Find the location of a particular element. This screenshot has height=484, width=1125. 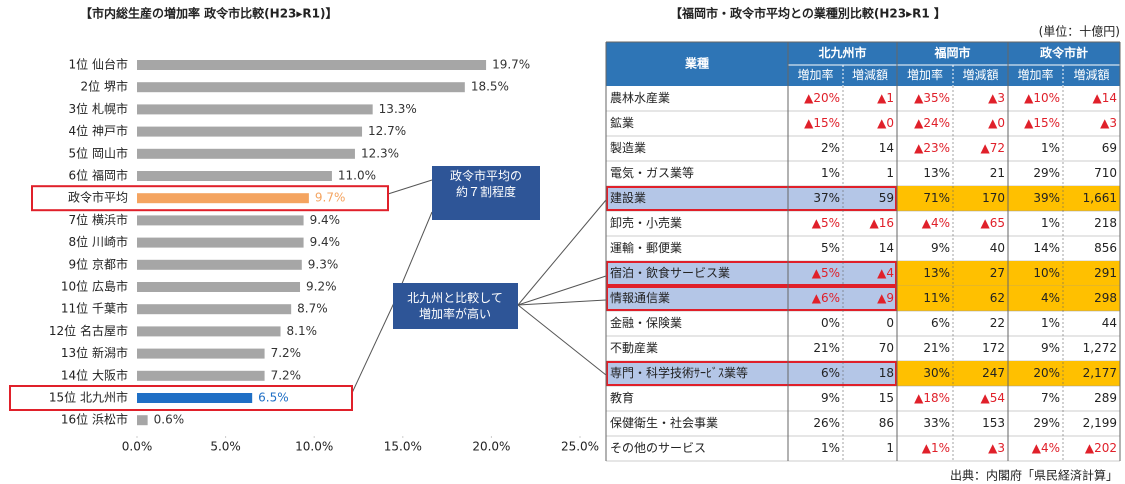

table-cell: 70 is located at coordinates (886, 348).